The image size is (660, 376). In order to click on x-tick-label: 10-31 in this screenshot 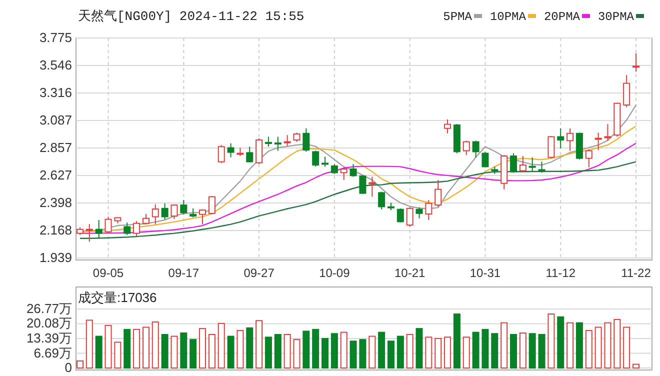, I will do `click(485, 273)`.